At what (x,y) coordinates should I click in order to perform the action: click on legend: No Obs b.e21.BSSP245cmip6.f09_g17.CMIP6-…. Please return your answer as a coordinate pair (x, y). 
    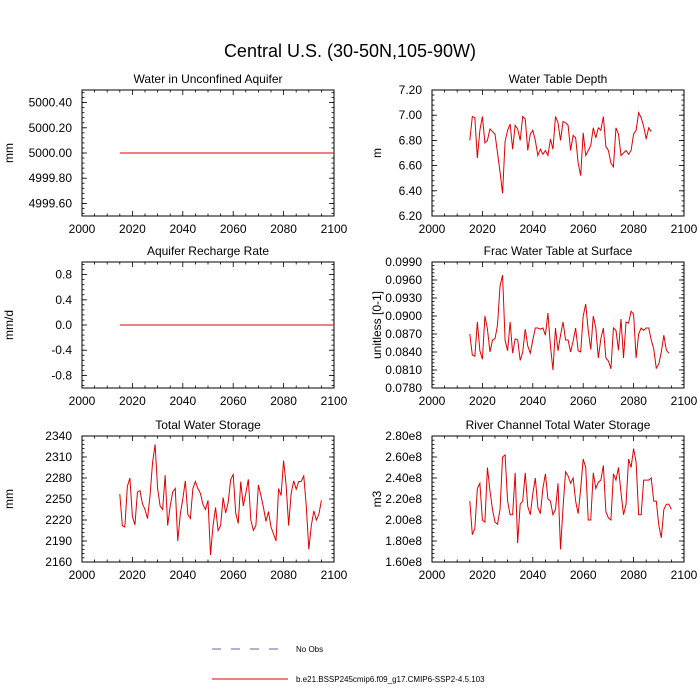
    Looking at the image, I should click on (348, 664).